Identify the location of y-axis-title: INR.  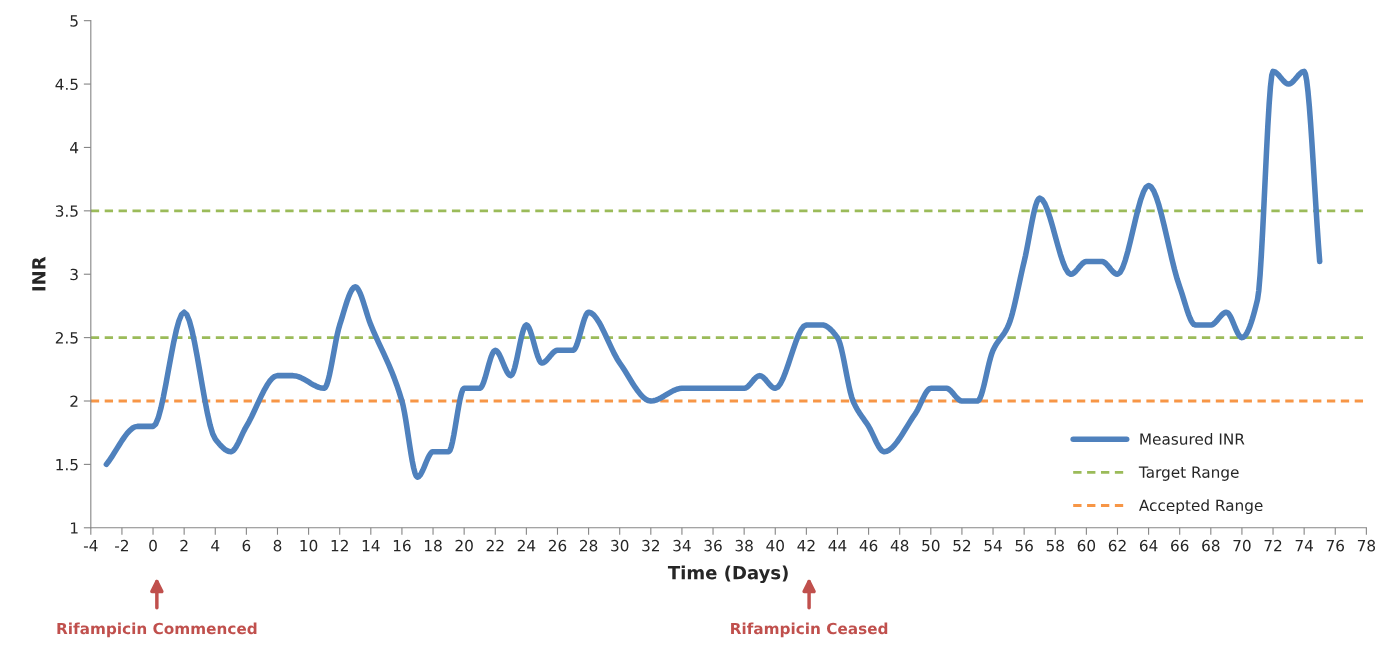
(39, 273).